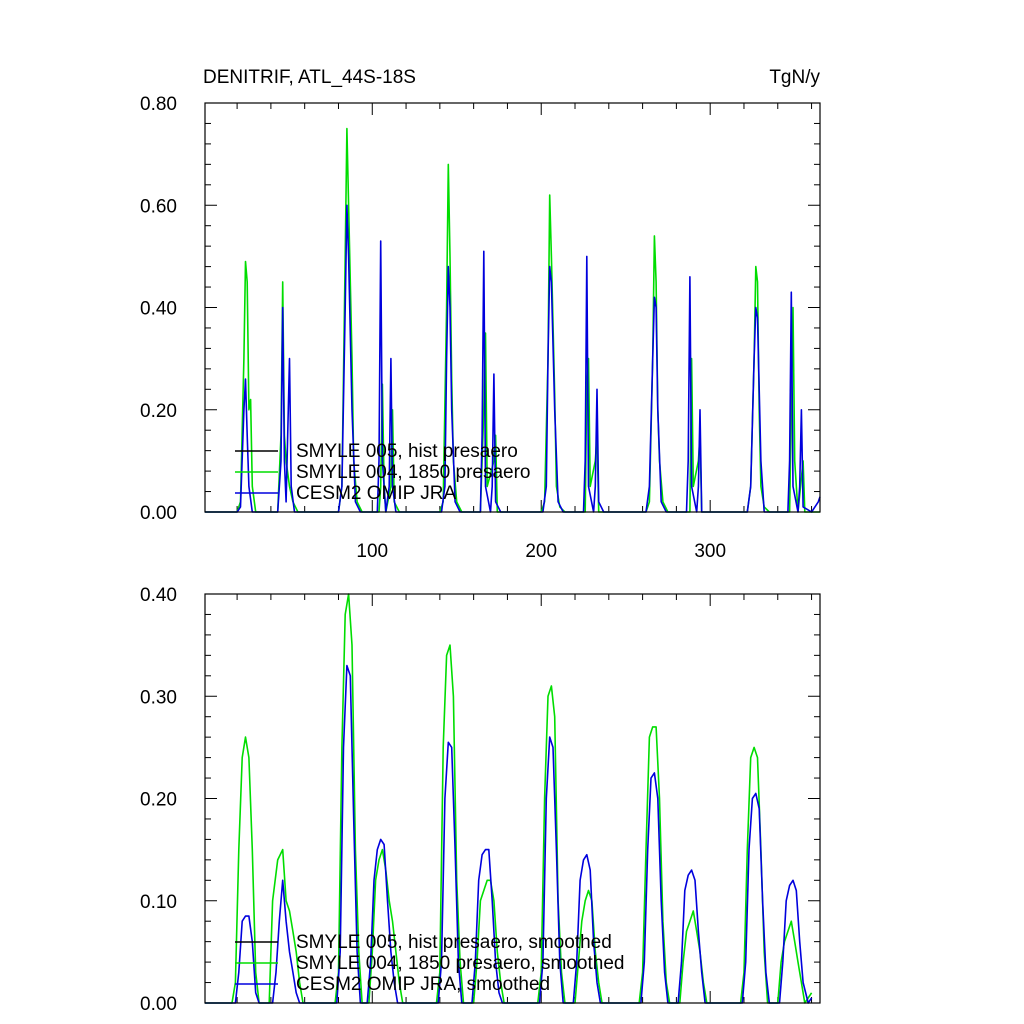  Describe the element at coordinates (541, 551) in the screenshot. I see `x-tick-label: 200` at that location.